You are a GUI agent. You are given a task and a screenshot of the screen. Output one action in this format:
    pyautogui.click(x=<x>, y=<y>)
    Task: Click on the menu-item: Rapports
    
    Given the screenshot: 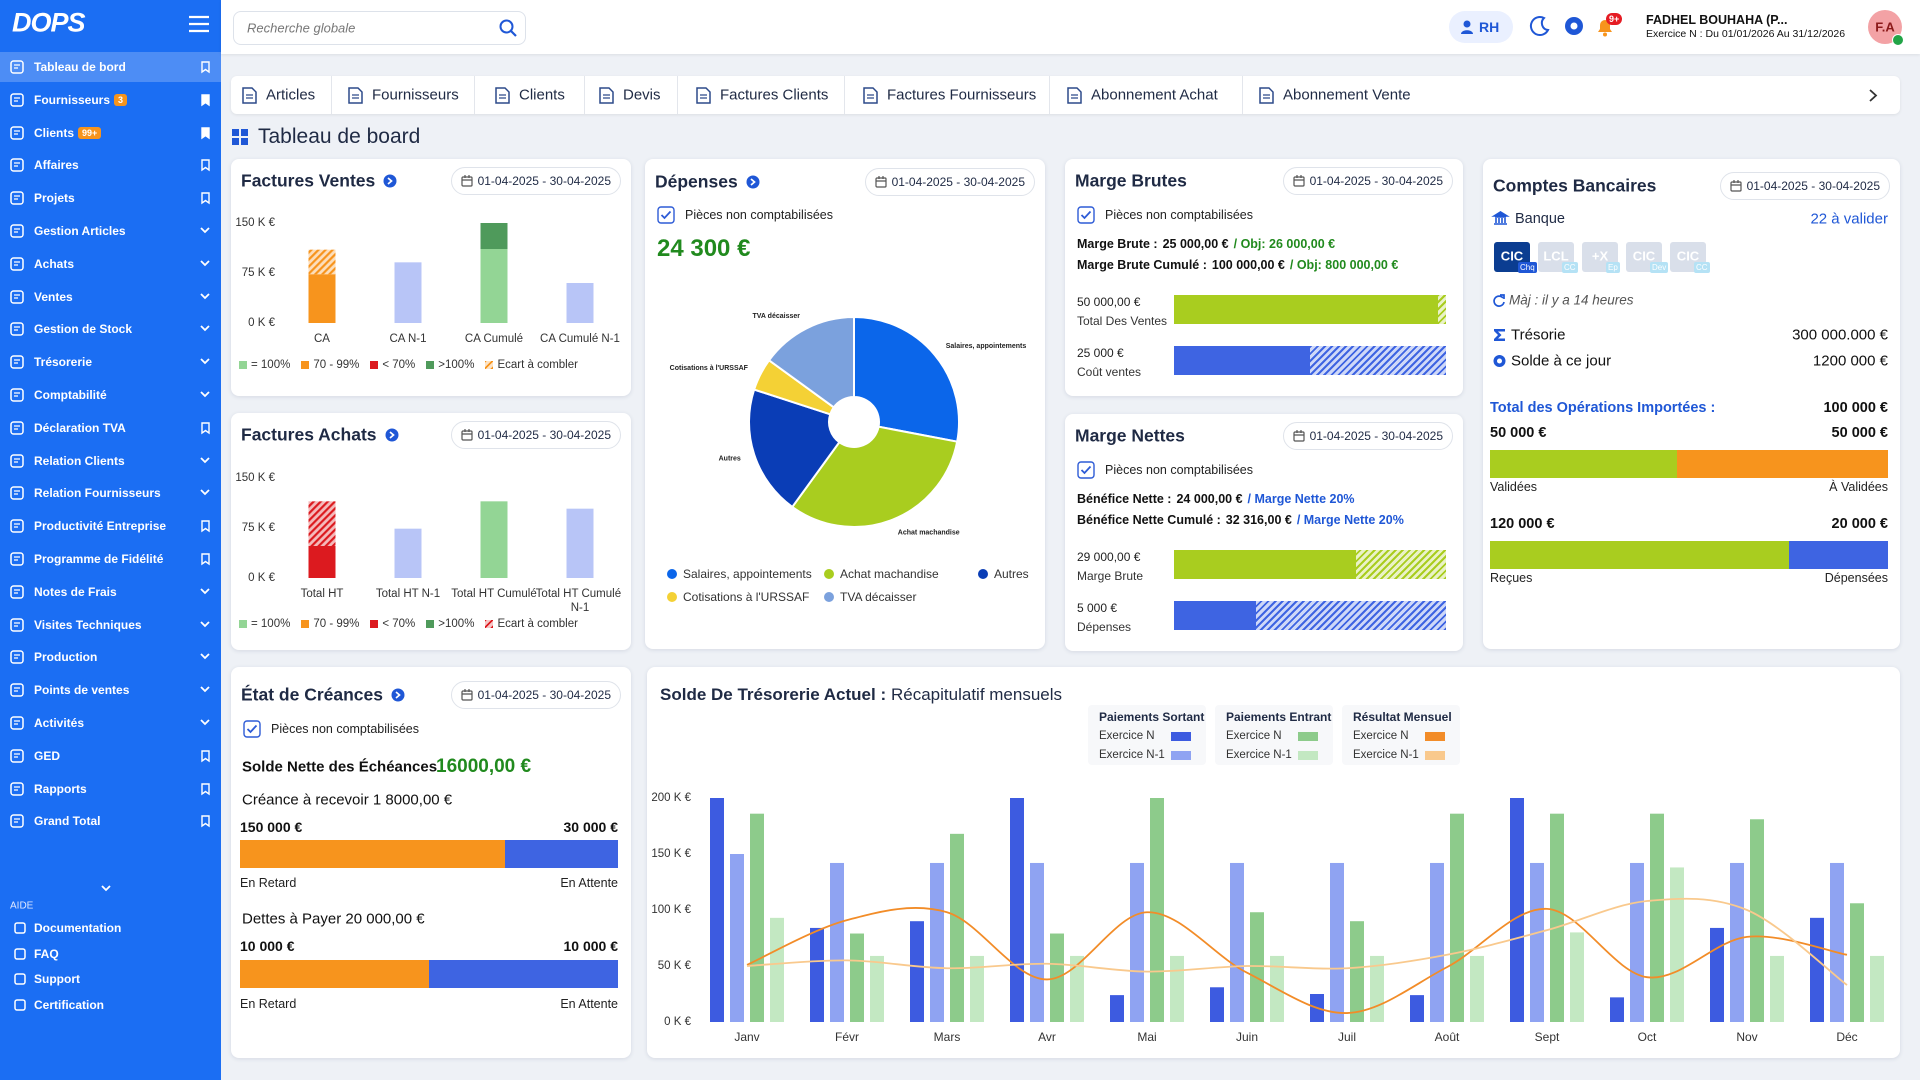 What is the action you would take?
    pyautogui.click(x=110, y=789)
    